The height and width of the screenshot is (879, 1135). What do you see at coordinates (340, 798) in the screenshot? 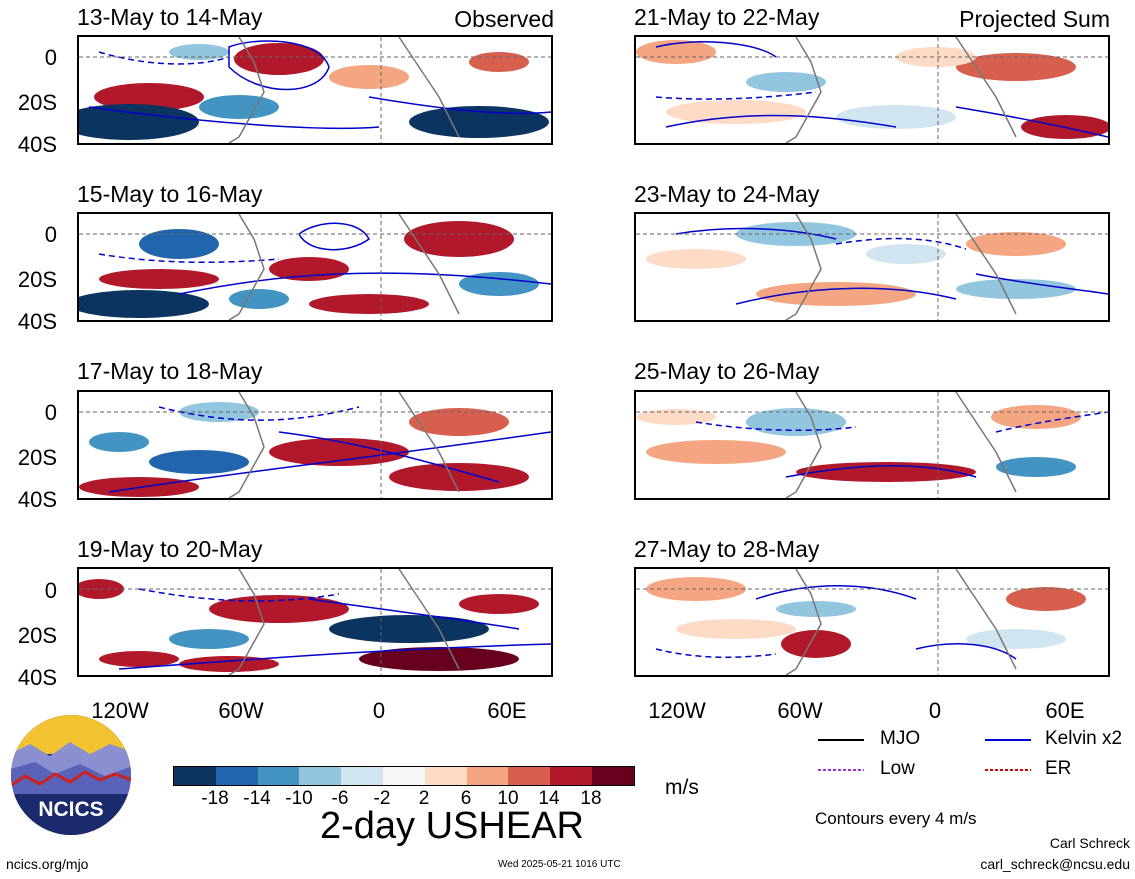
I see `colorbar-label: -6` at bounding box center [340, 798].